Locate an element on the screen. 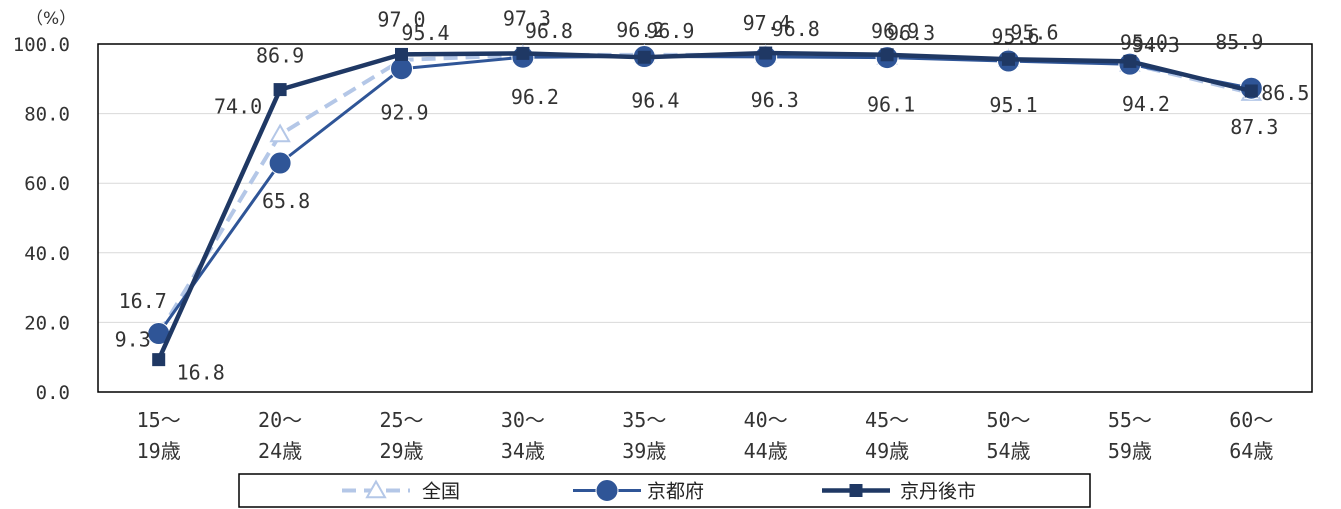 The width and height of the screenshot is (1341, 509). x-tick-label-upper: 35～ is located at coordinates (644, 420).